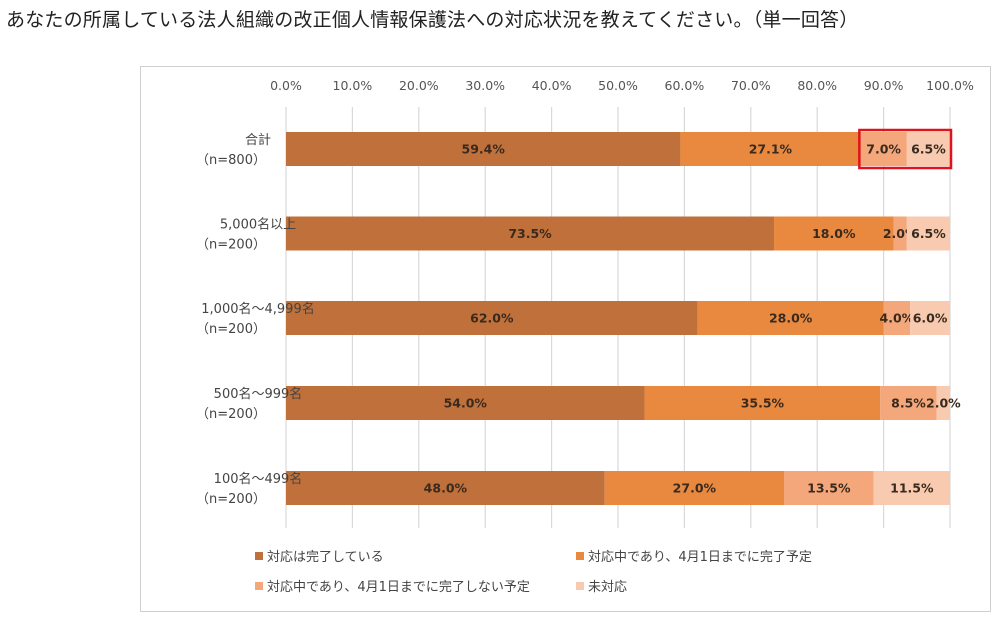 This screenshot has height=621, width=1000. I want to click on x-tick-label: 50.0%, so click(618, 85).